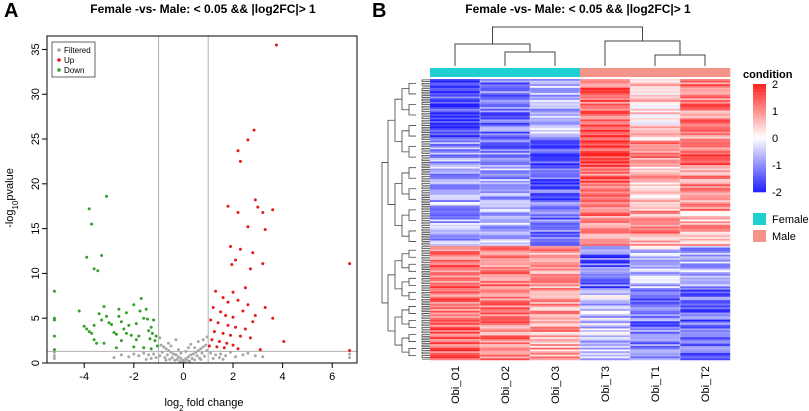  Describe the element at coordinates (84, 377) in the screenshot. I see `x-tick-label-0: -4` at that location.